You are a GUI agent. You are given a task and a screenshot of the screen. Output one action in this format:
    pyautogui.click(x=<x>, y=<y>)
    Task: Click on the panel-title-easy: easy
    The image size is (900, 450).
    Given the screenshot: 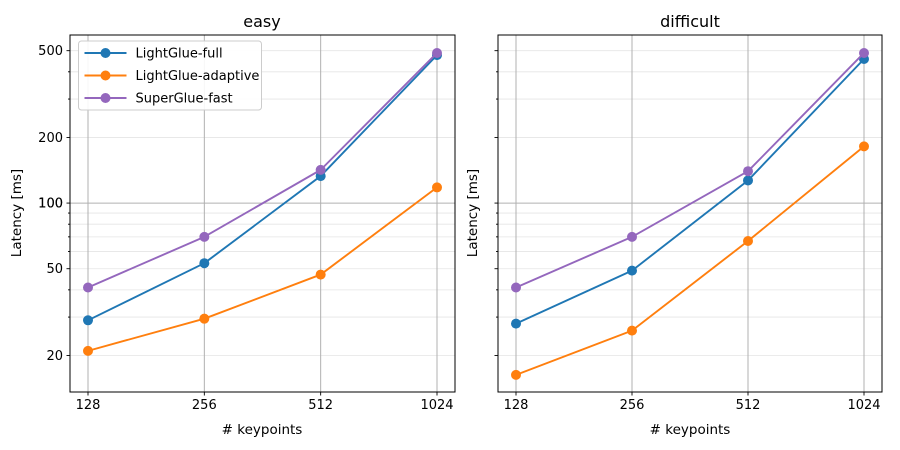 What is the action you would take?
    pyautogui.click(x=261, y=21)
    